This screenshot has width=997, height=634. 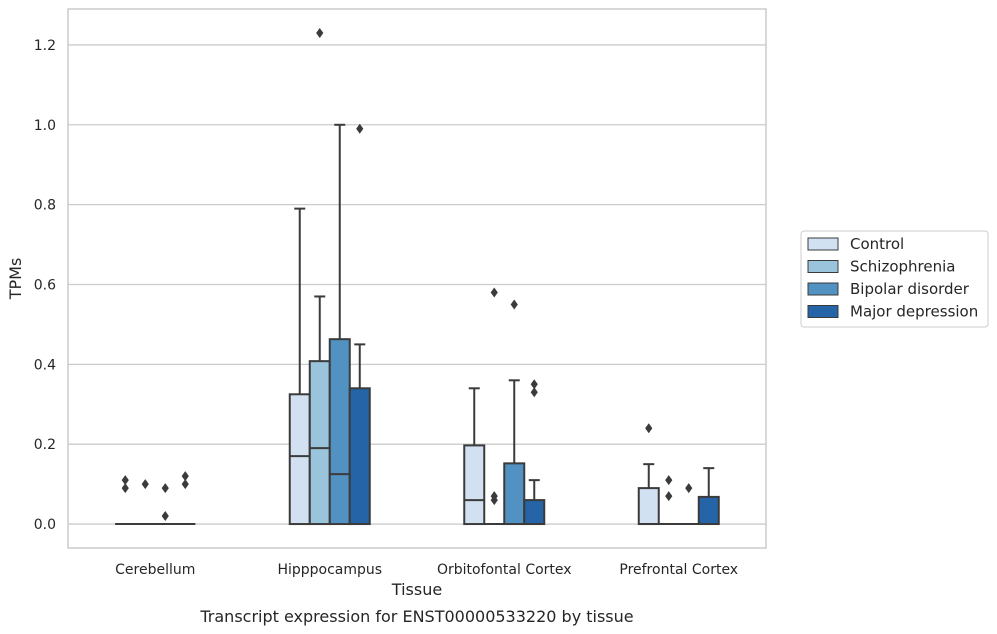 I want to click on x-tick-label: Cerebellum, so click(x=155, y=570).